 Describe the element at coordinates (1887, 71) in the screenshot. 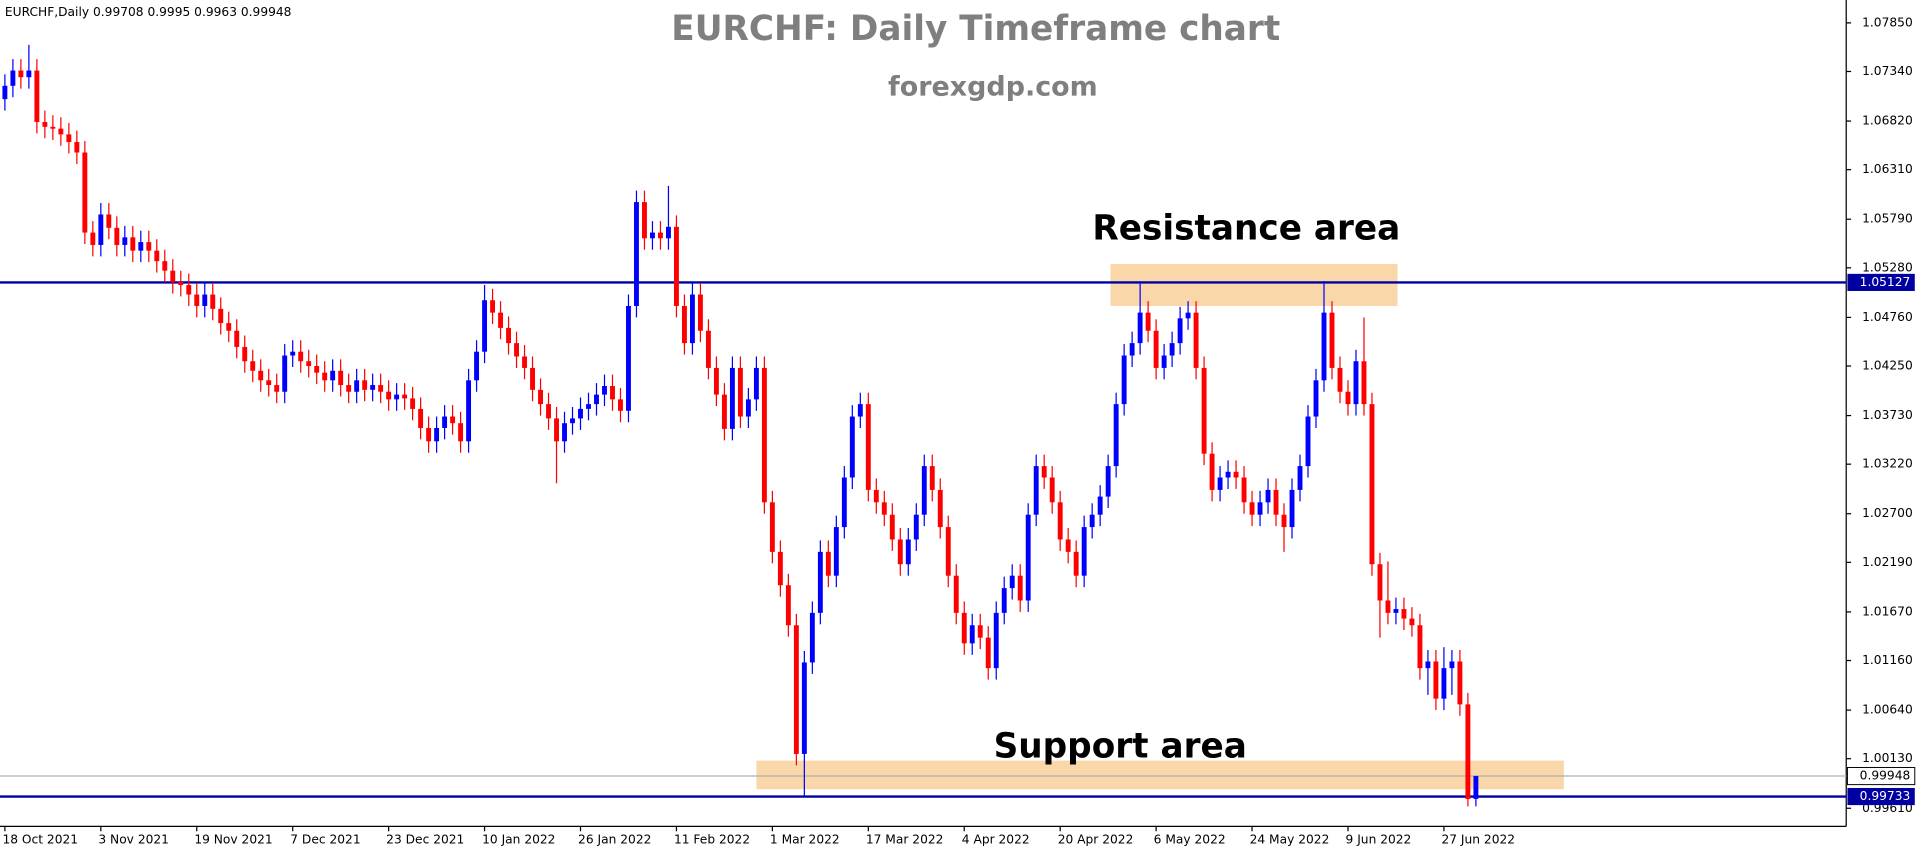

I see `y-tick-label: 1.07340` at that location.